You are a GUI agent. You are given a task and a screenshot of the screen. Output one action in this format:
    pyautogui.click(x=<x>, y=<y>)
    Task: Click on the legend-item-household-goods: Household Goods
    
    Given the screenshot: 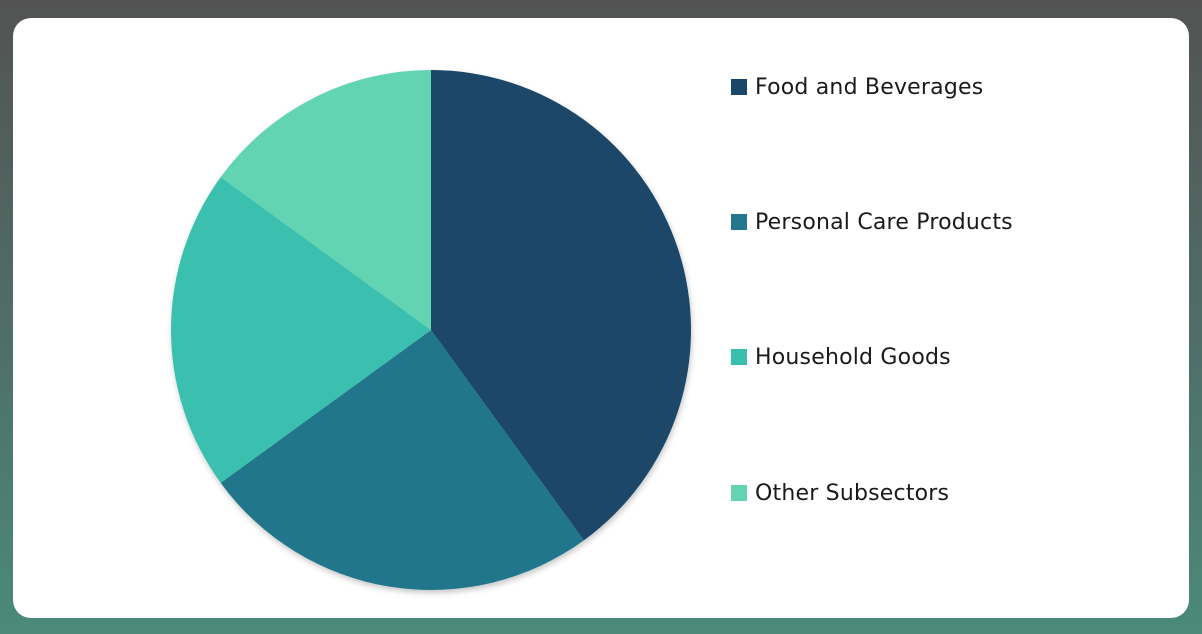 What is the action you would take?
    pyautogui.click(x=841, y=357)
    